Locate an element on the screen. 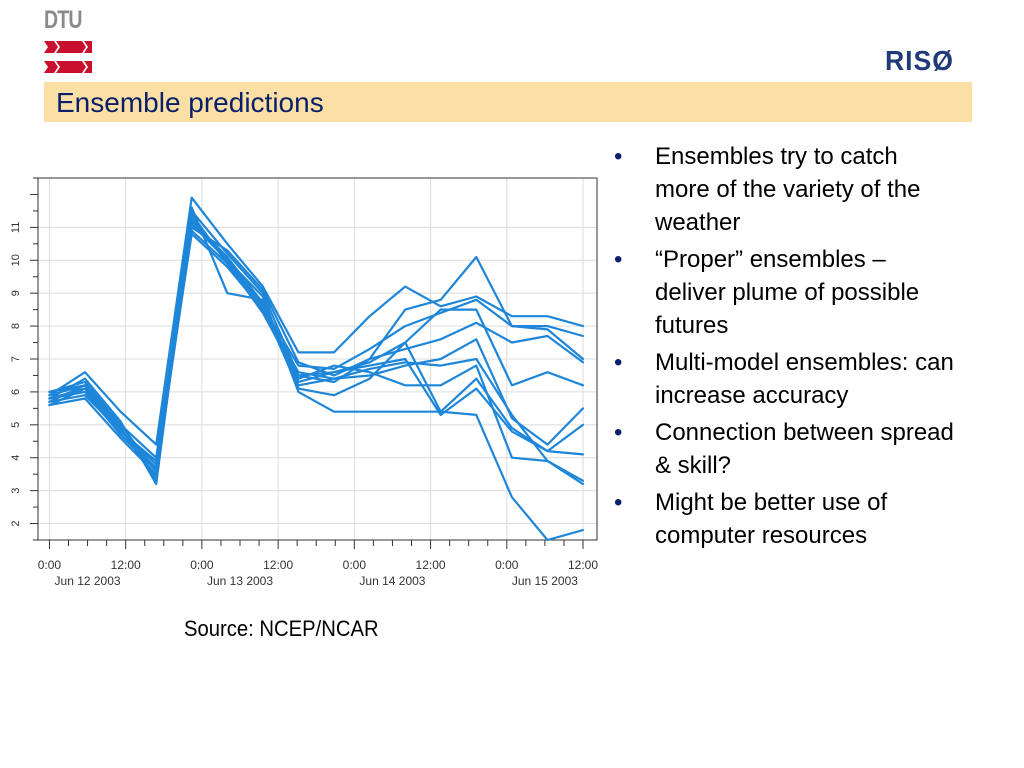  bullet-line: Ensembles try to catch is located at coordinates (776, 156).